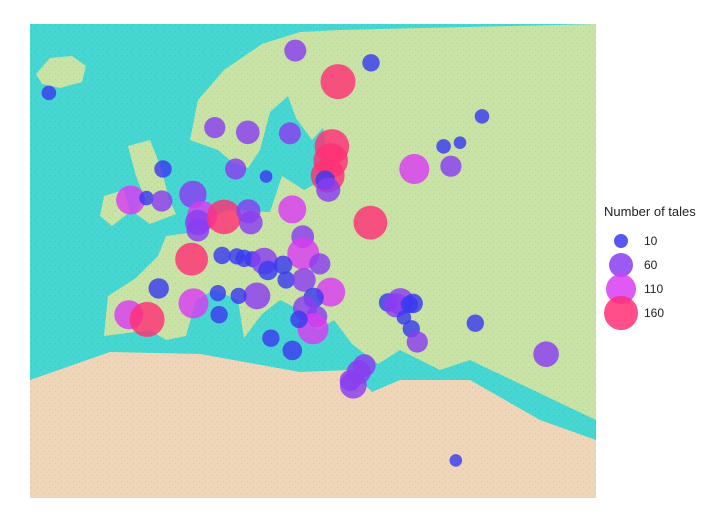 The height and width of the screenshot is (518, 720). What do you see at coordinates (650, 211) in the screenshot?
I see `legend-title: Number of tales` at bounding box center [650, 211].